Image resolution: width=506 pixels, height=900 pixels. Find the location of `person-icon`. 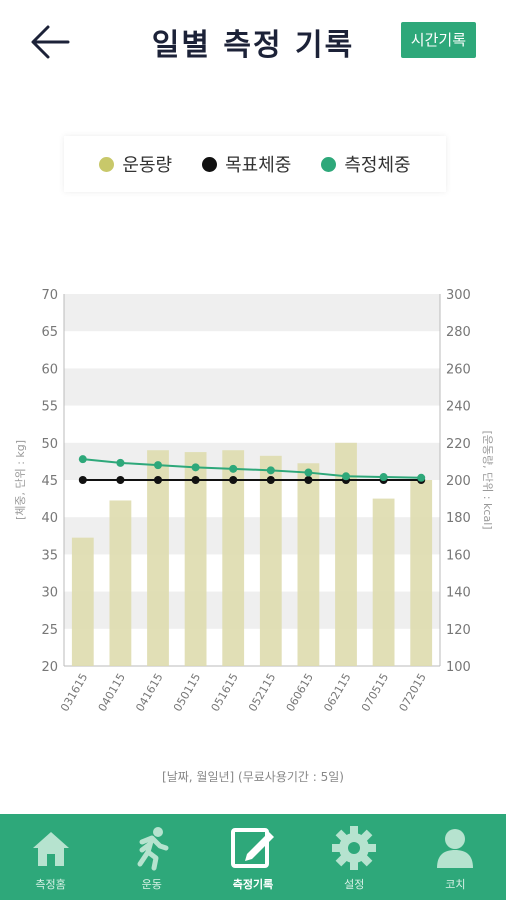

person-icon is located at coordinates (455, 848).